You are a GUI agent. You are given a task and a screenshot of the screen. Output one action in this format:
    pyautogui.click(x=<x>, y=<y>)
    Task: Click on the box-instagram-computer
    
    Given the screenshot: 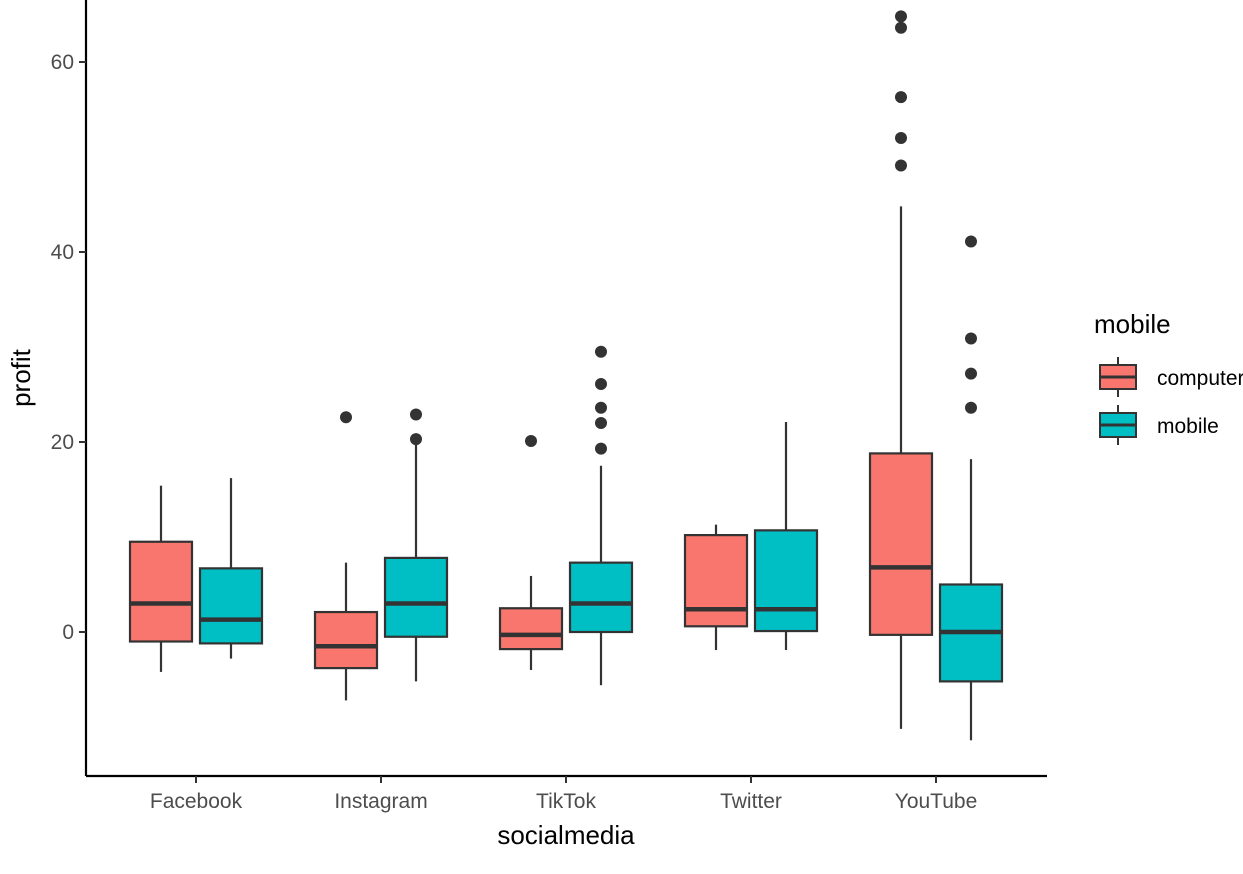 What is the action you would take?
    pyautogui.click(x=346, y=556)
    